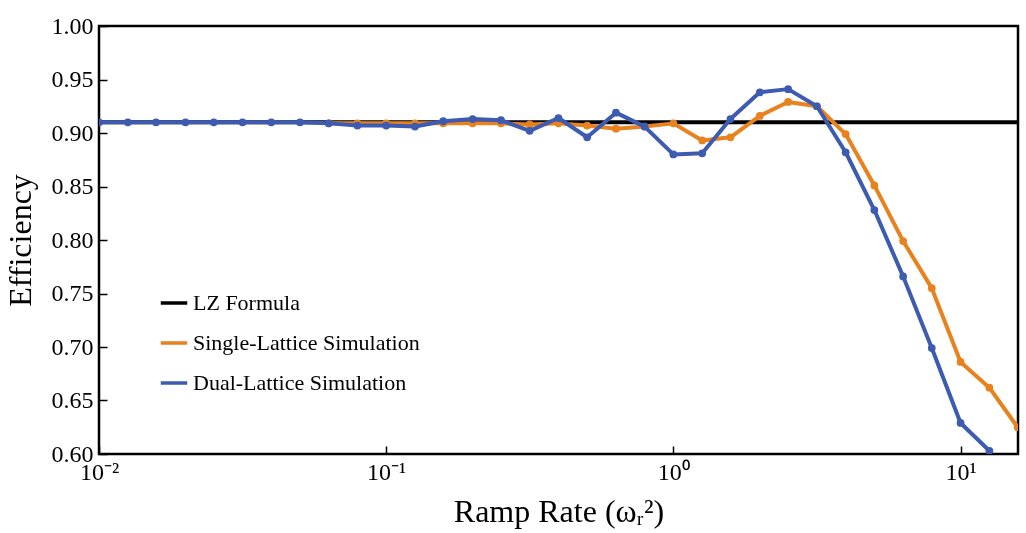 The image size is (1026, 533). What do you see at coordinates (19, 240) in the screenshot?
I see `y-axis-title: Efficiency` at bounding box center [19, 240].